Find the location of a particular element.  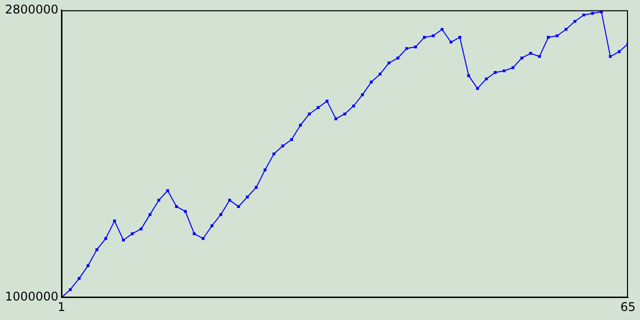

x-tick-label: 1 is located at coordinates (62, 307).